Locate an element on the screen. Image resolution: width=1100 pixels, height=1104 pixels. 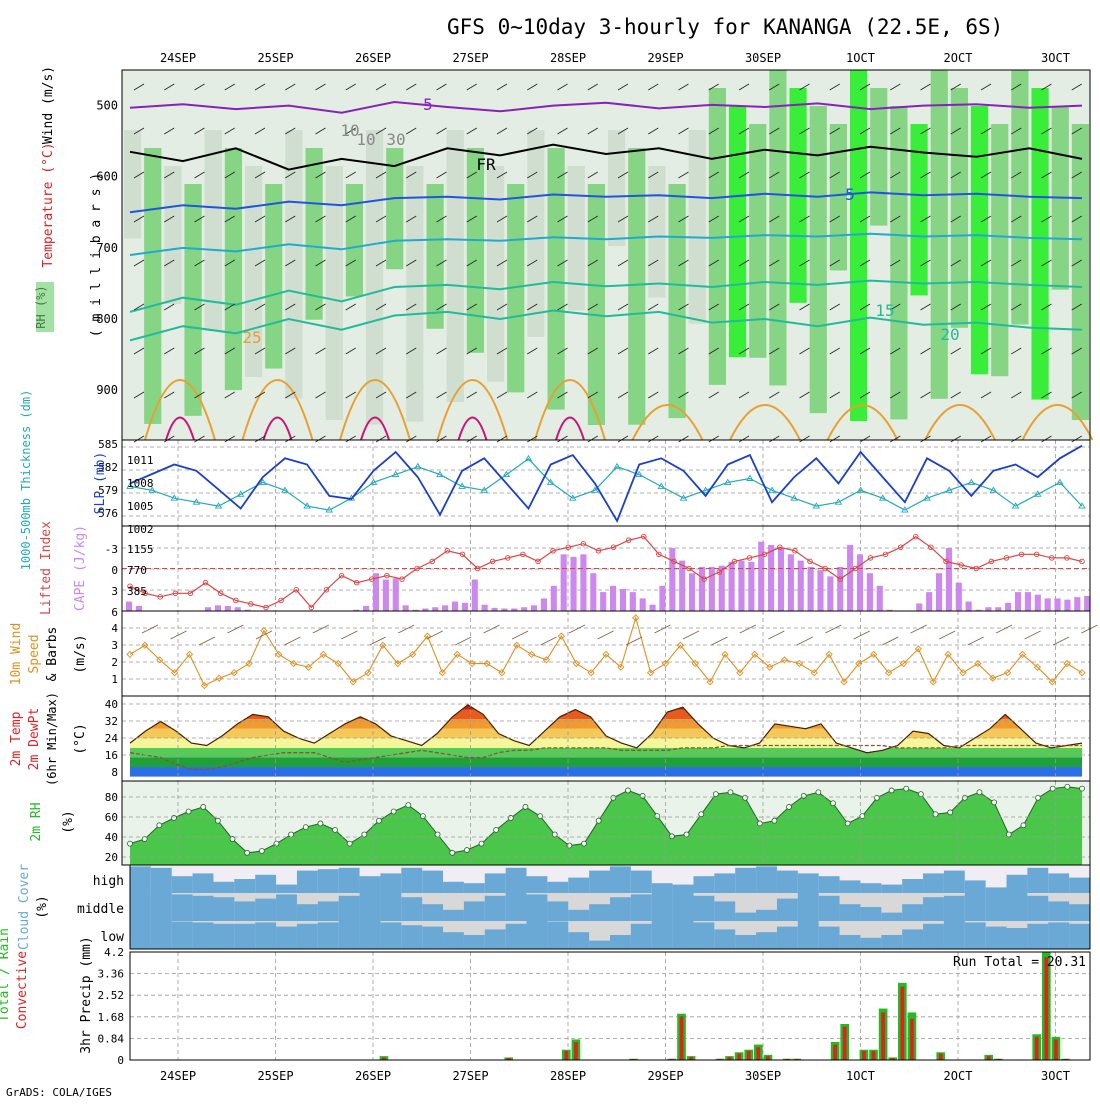
pressure-tick-label: 700 is located at coordinates (107, 248).